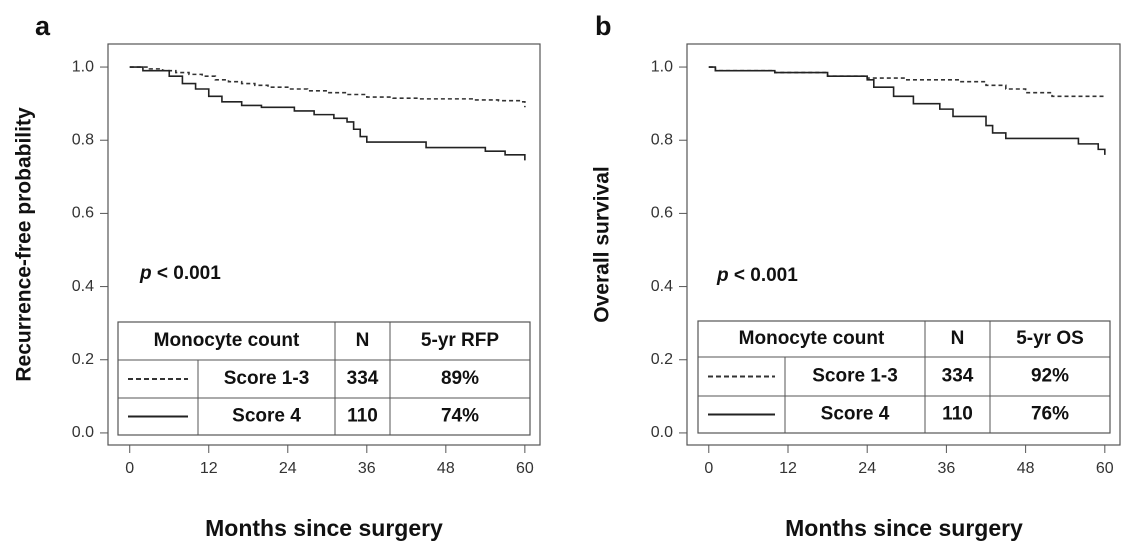 This screenshot has height=545, width=1122. I want to click on table-header: 5-yr OS, so click(1050, 338).